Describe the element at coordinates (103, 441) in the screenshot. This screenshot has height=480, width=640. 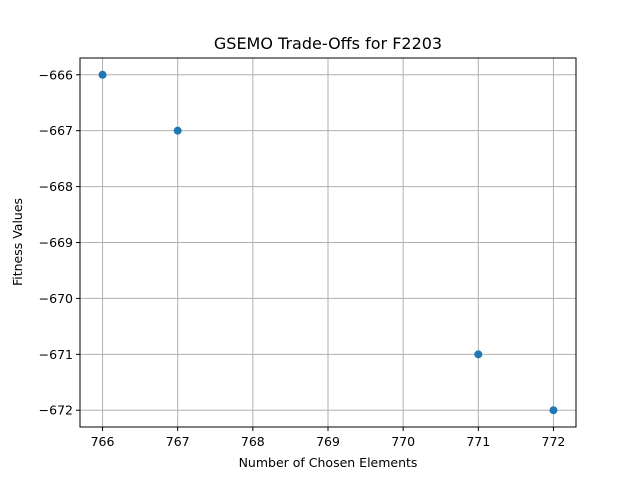
I see `x-tick-label: 766` at that location.